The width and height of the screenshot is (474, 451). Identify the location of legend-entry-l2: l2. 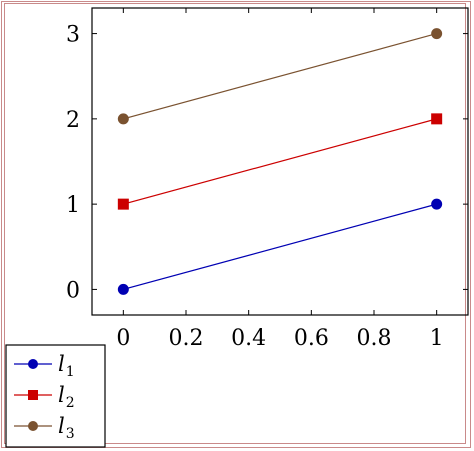
(44, 397).